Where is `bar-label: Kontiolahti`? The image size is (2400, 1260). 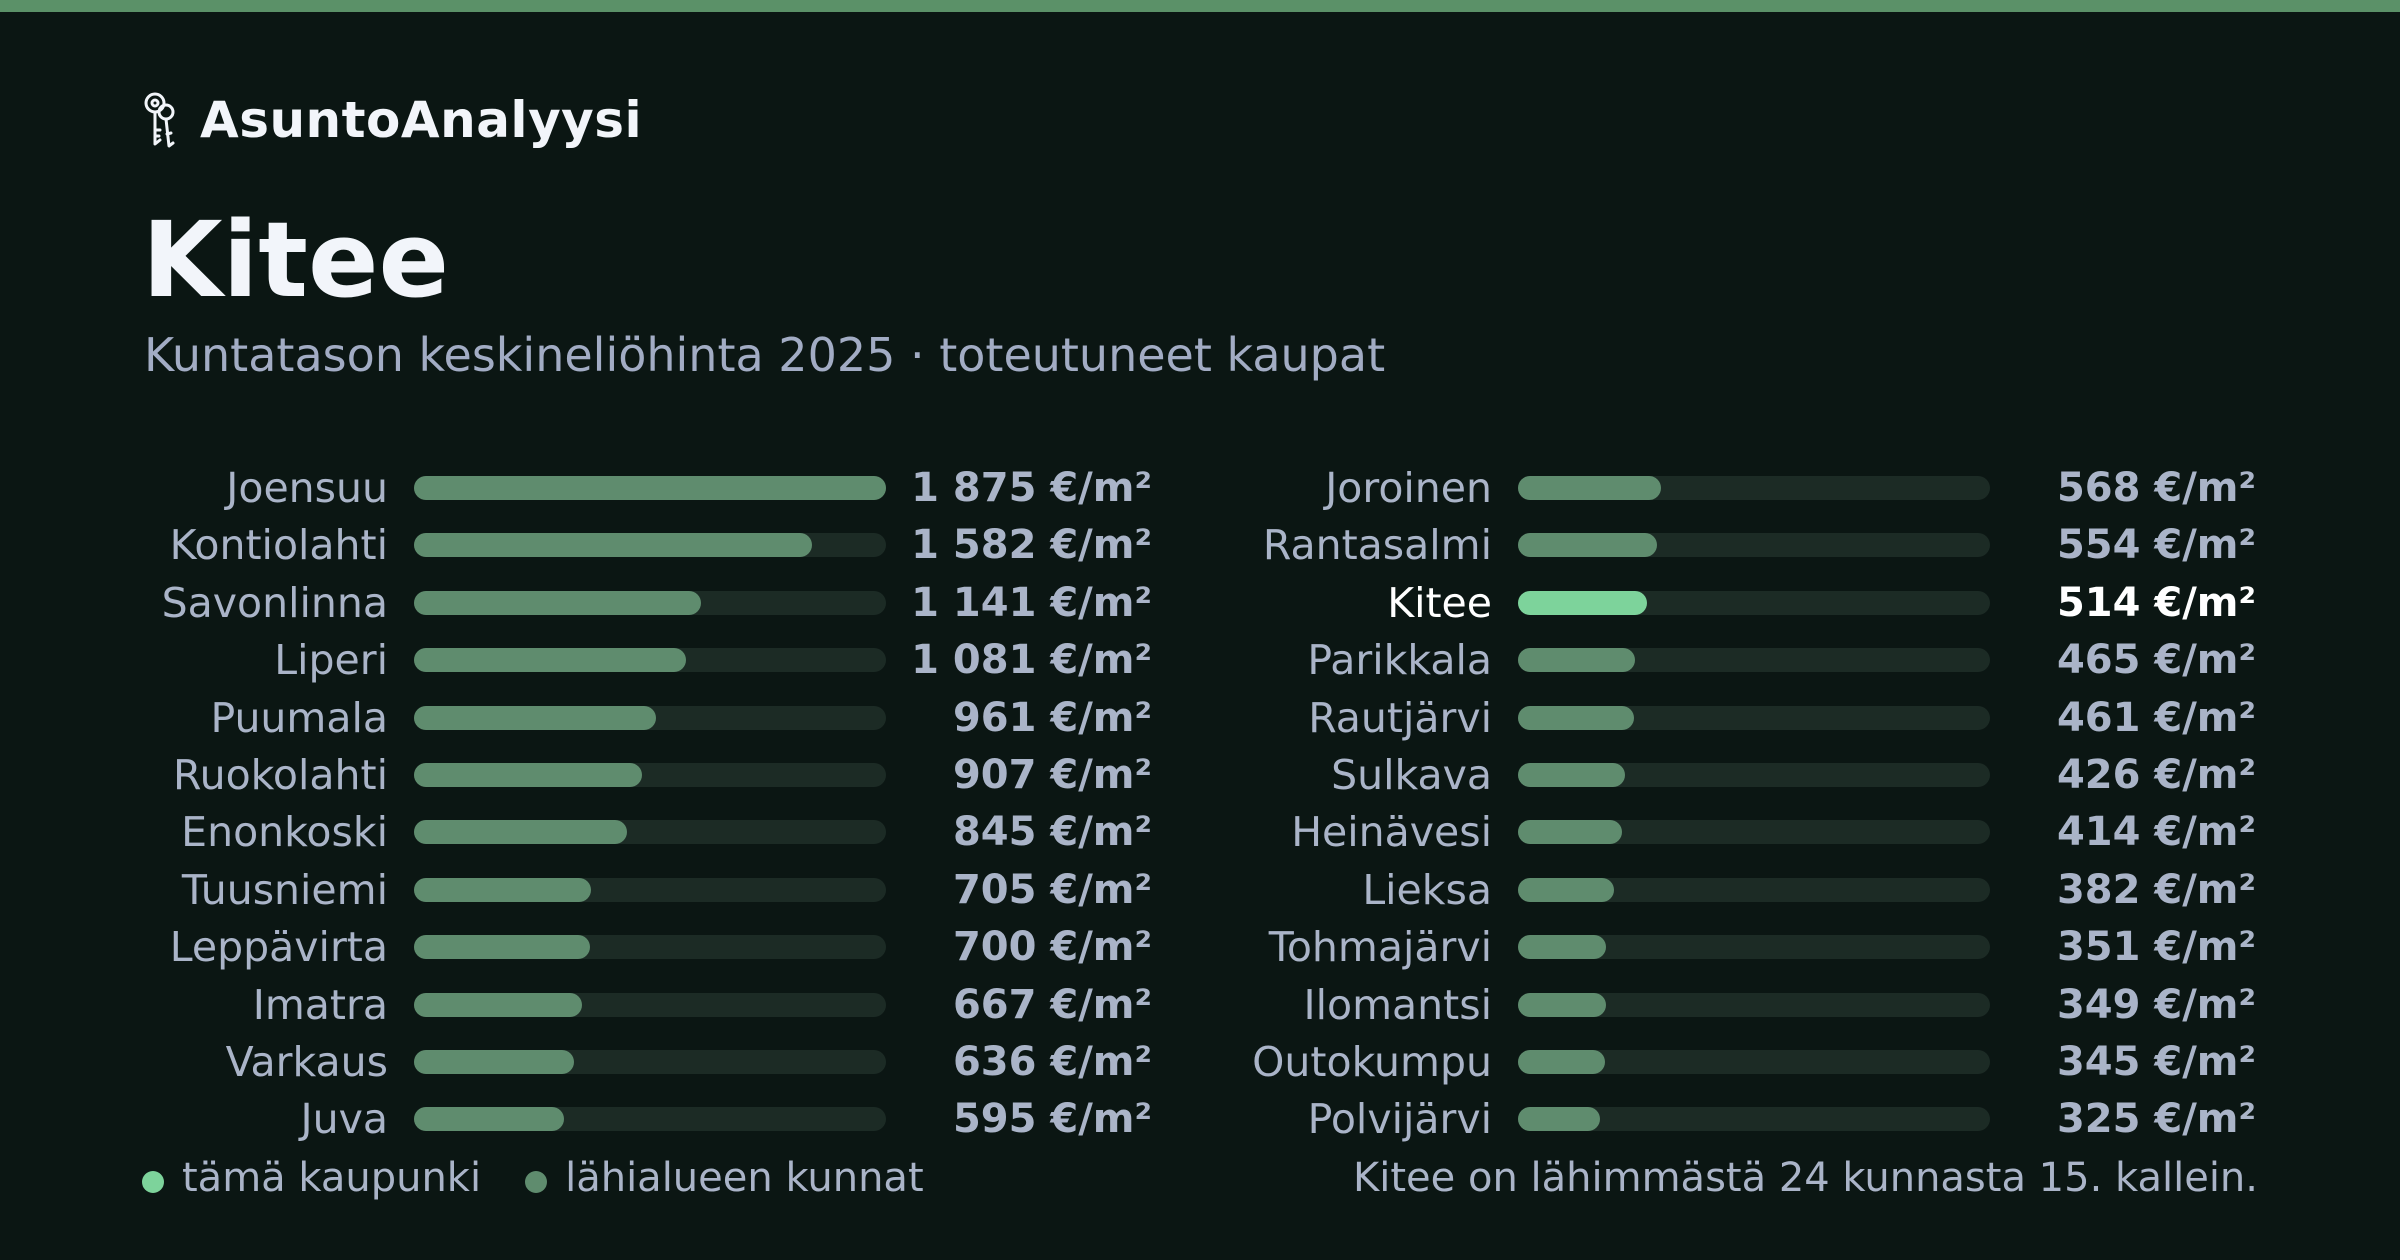
bar-label: Kontiolahti is located at coordinates (278, 545).